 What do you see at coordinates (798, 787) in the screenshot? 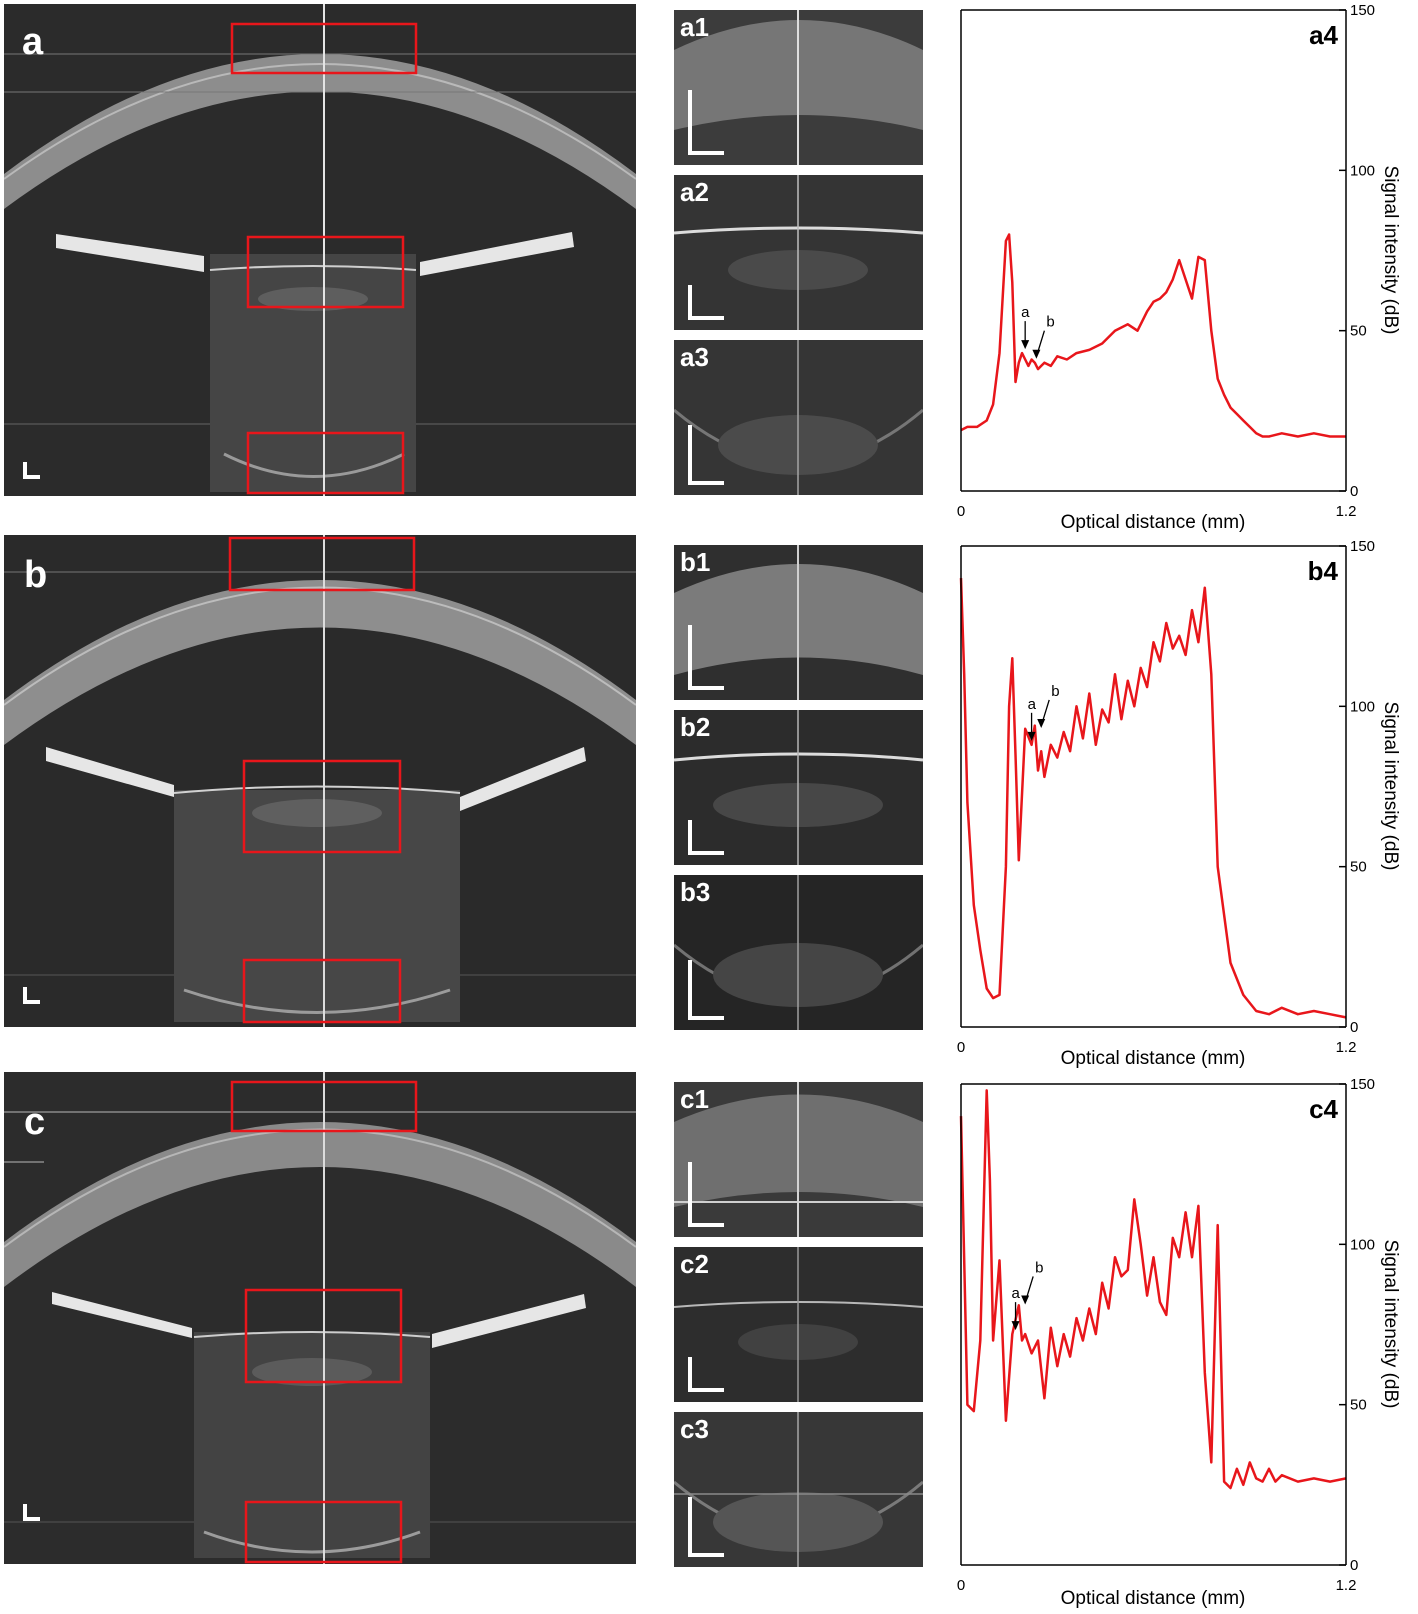
I see `thumb-b2: b2` at bounding box center [798, 787].